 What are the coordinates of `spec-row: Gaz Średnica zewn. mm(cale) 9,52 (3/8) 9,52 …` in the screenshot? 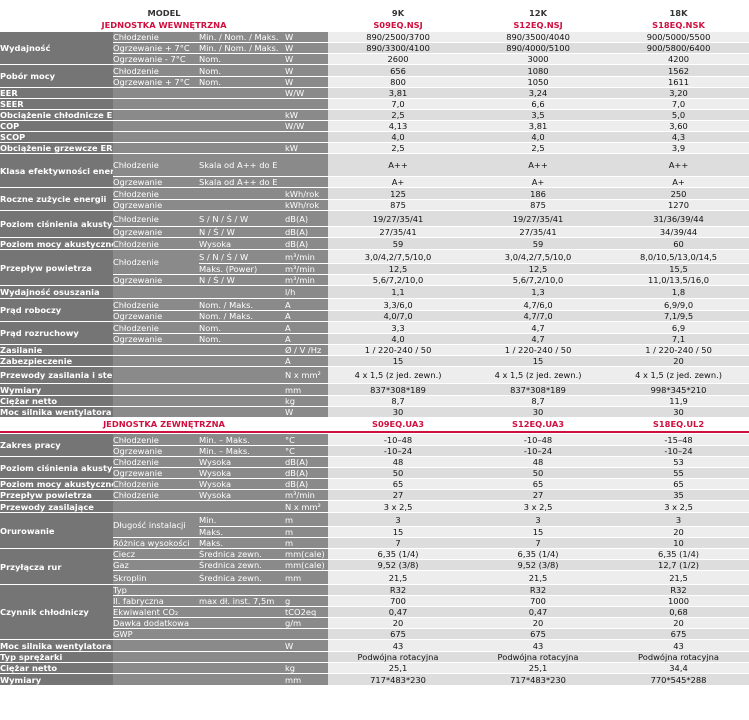 It's located at (374, 565).